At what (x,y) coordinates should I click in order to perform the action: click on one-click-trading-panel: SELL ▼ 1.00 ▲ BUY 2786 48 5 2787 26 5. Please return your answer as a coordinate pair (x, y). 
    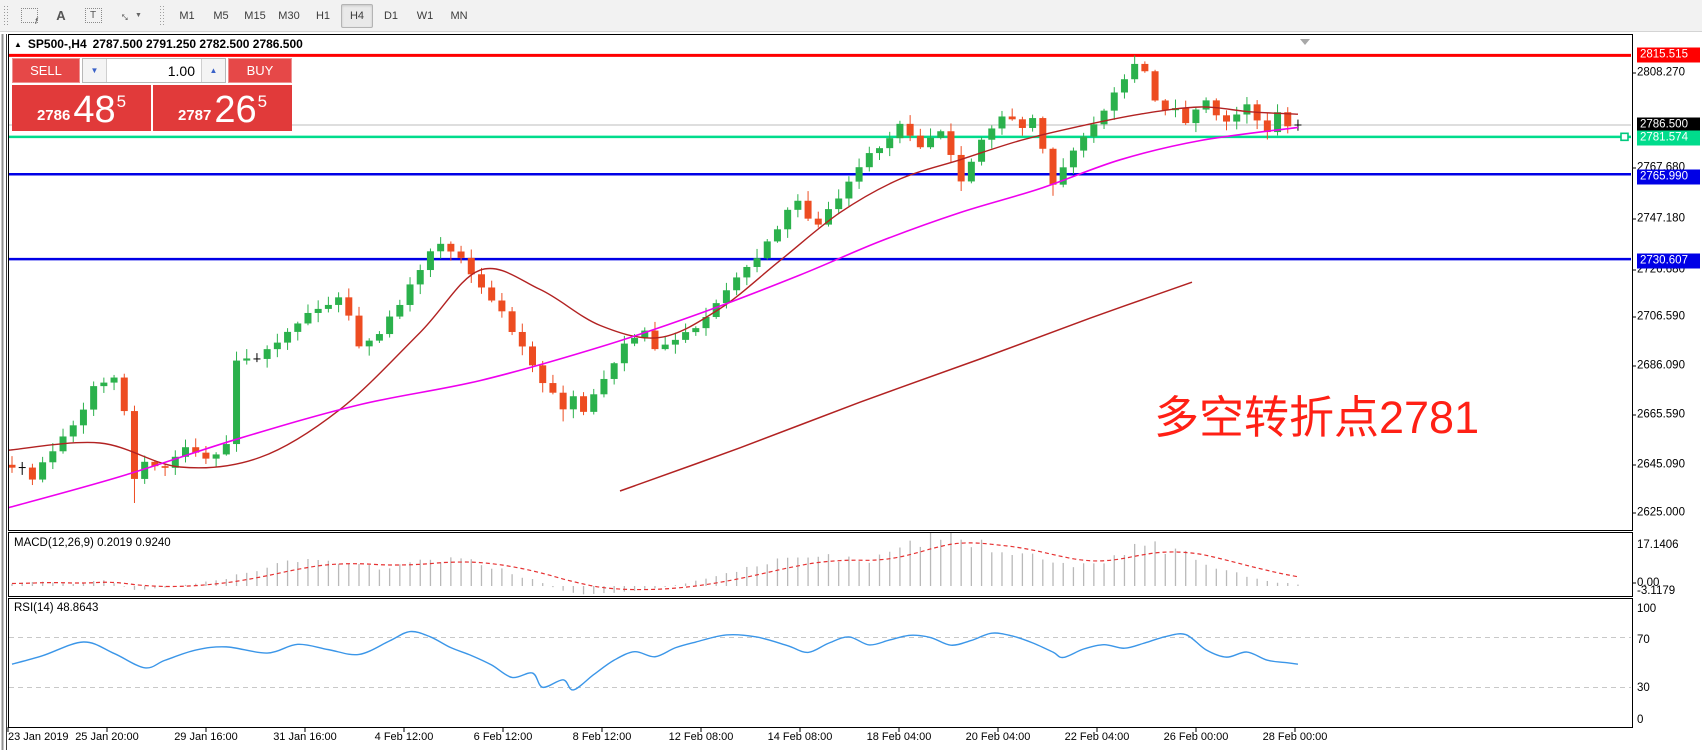
    Looking at the image, I should click on (152, 94).